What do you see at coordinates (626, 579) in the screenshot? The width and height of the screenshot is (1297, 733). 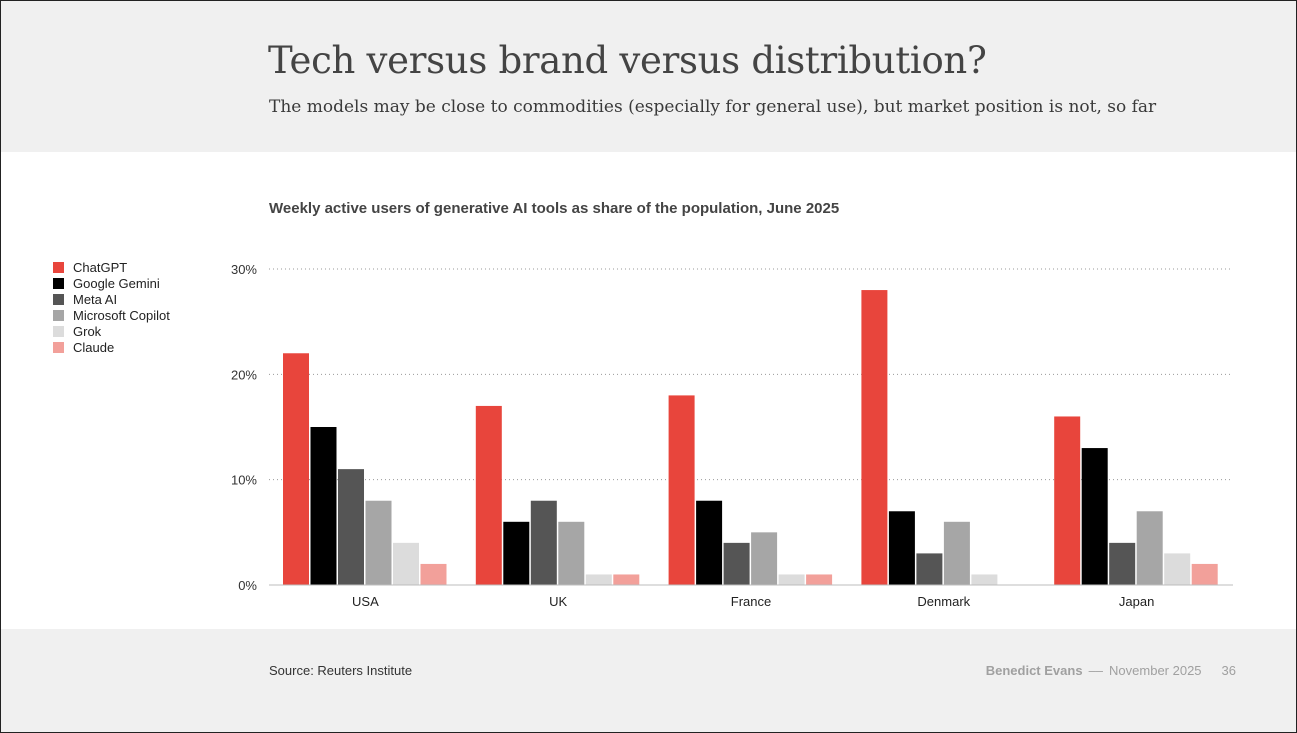 I see `bar-claude-uk` at bounding box center [626, 579].